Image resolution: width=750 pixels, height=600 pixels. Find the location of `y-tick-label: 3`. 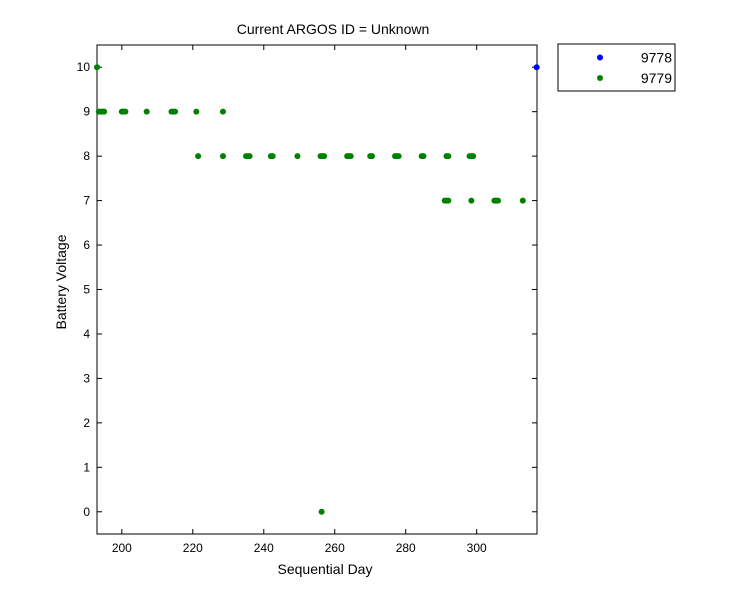

y-tick-label: 3 is located at coordinates (86, 378).